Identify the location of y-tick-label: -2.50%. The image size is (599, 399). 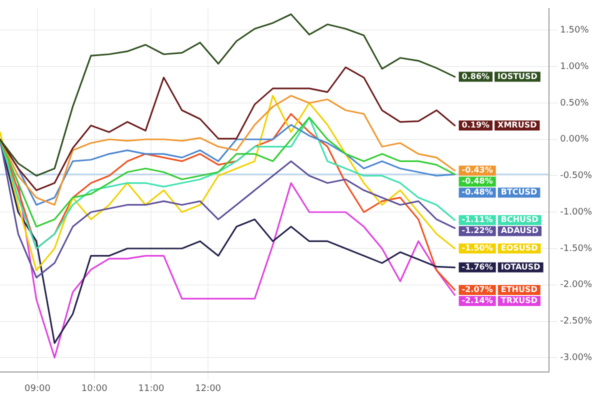
(576, 321).